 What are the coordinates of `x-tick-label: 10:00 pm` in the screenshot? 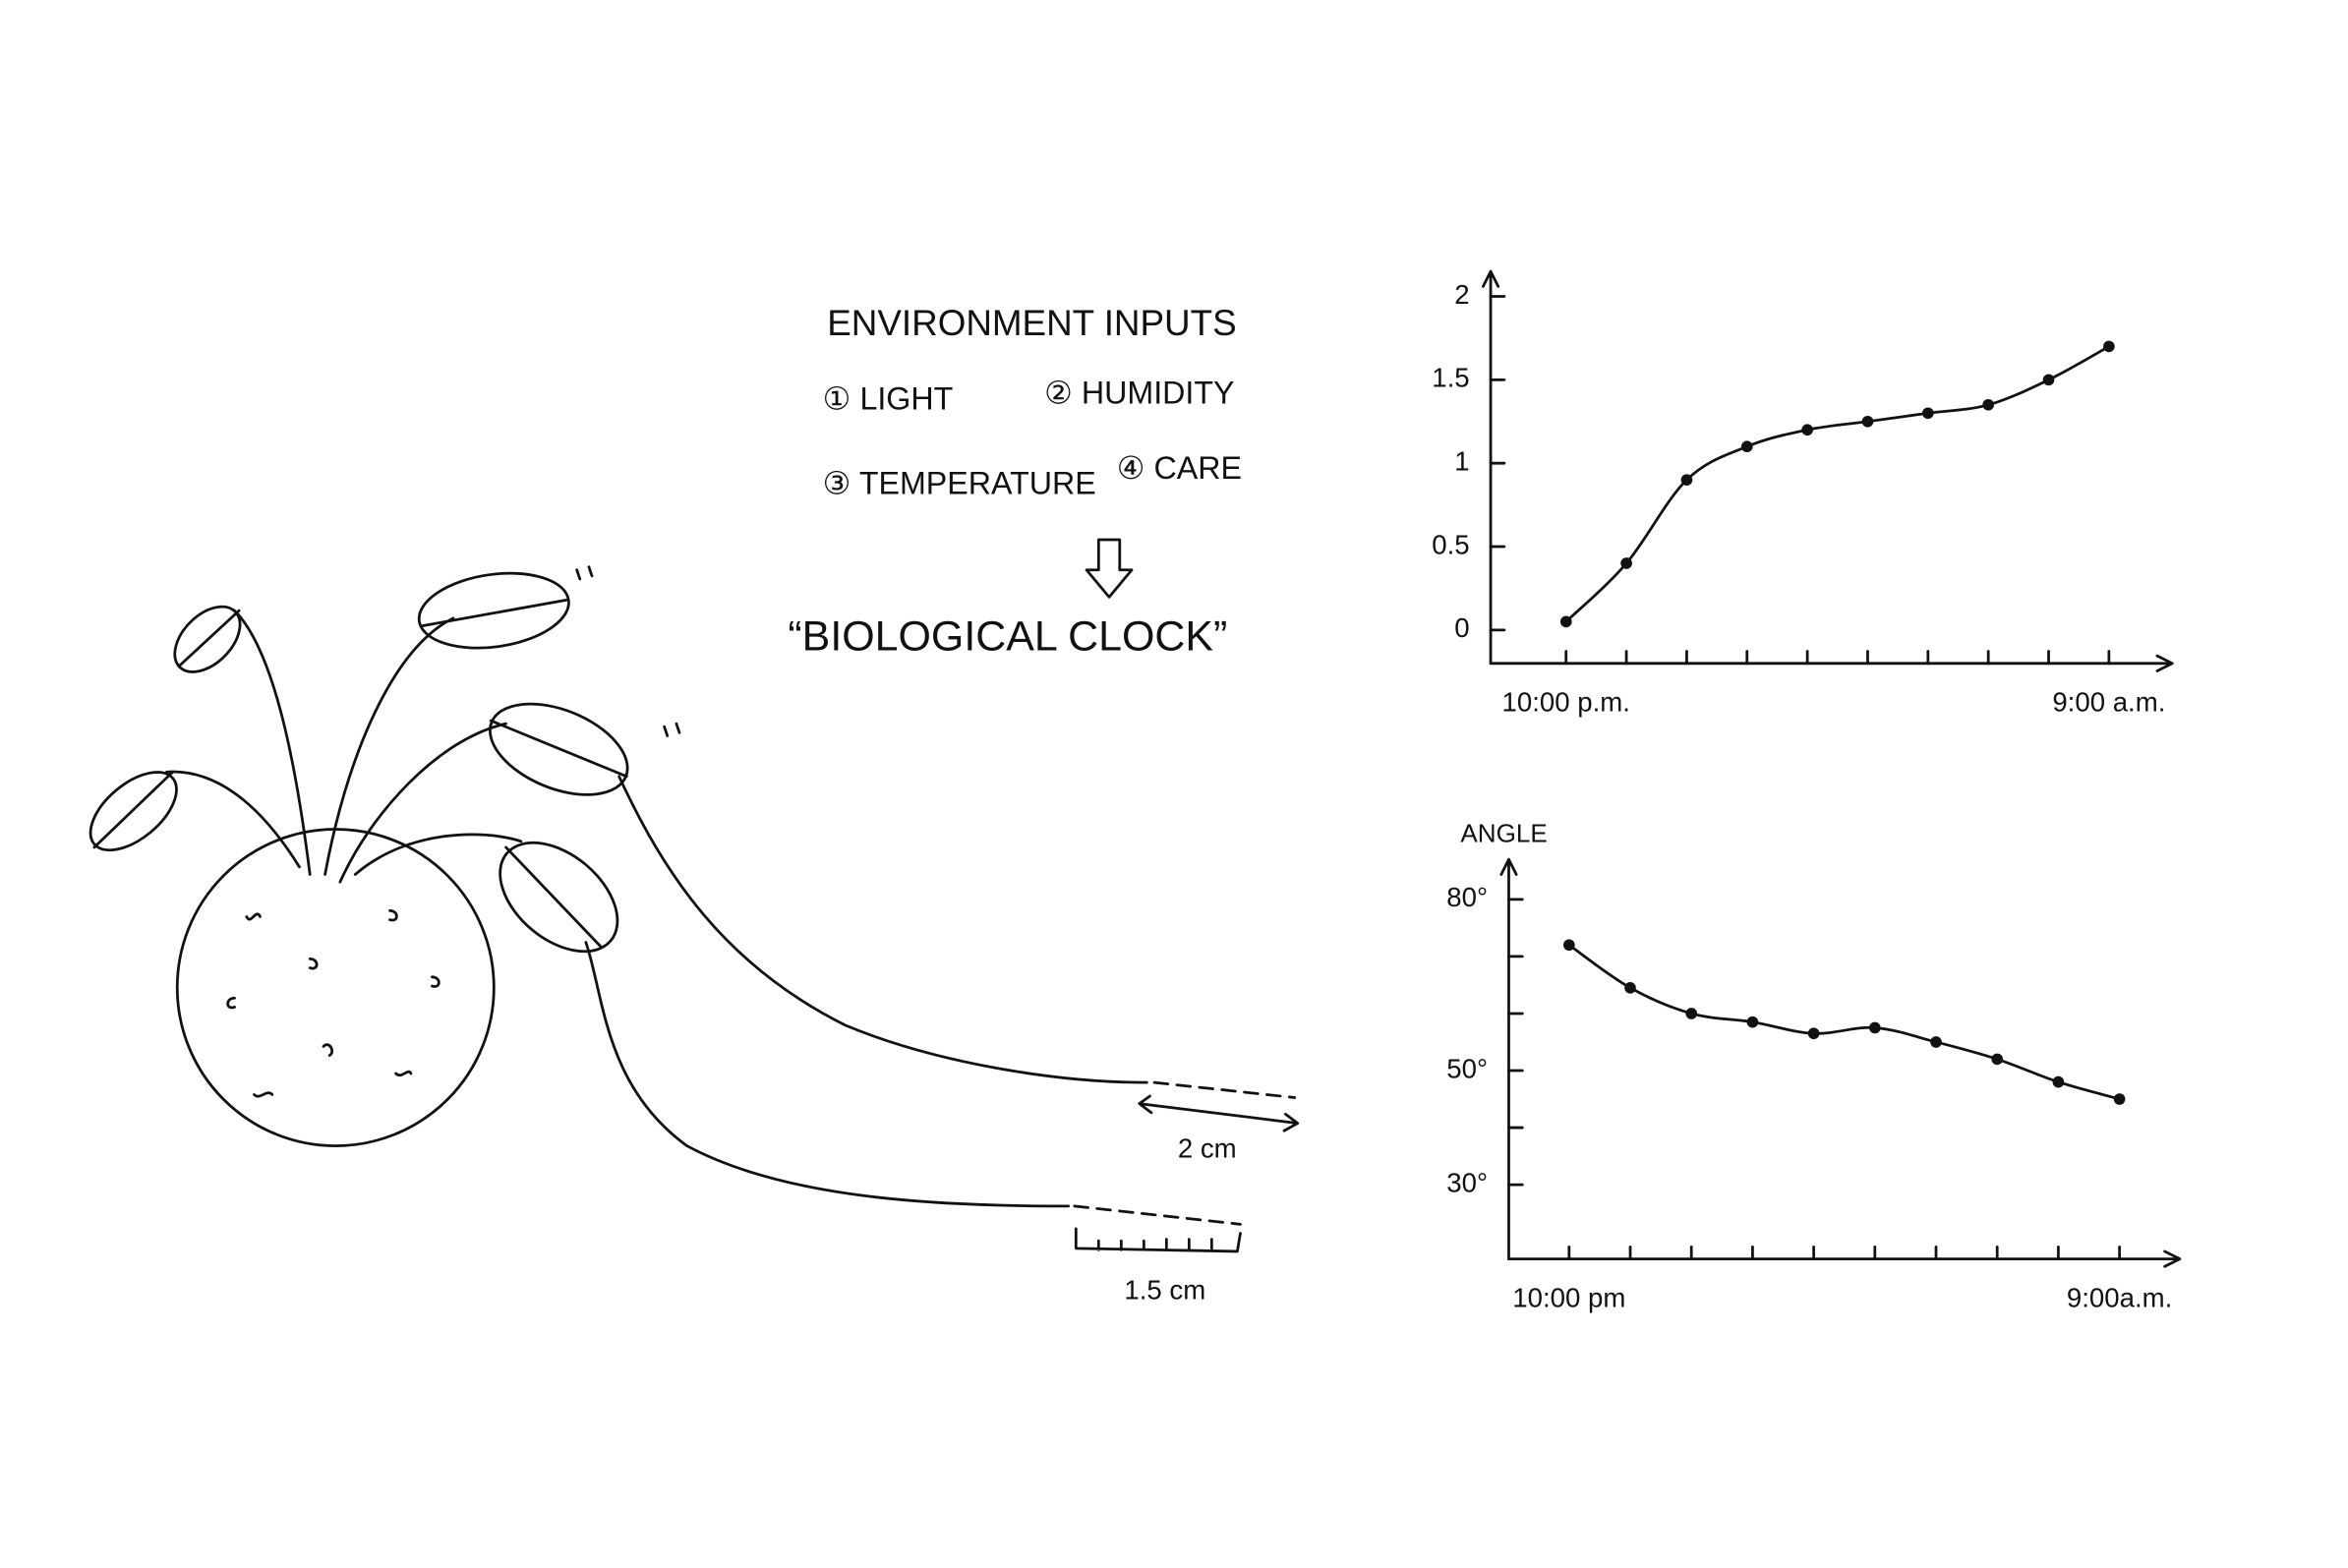 It's located at (1568, 1297).